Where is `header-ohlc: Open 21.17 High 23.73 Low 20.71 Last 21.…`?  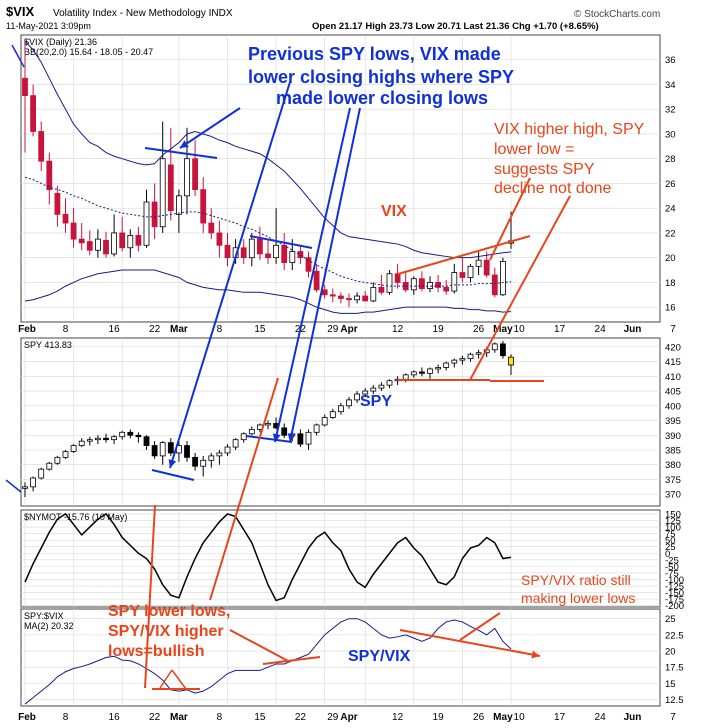
header-ohlc: Open 21.17 High 23.73 Low 20.71 Last 21.… is located at coordinates (455, 26).